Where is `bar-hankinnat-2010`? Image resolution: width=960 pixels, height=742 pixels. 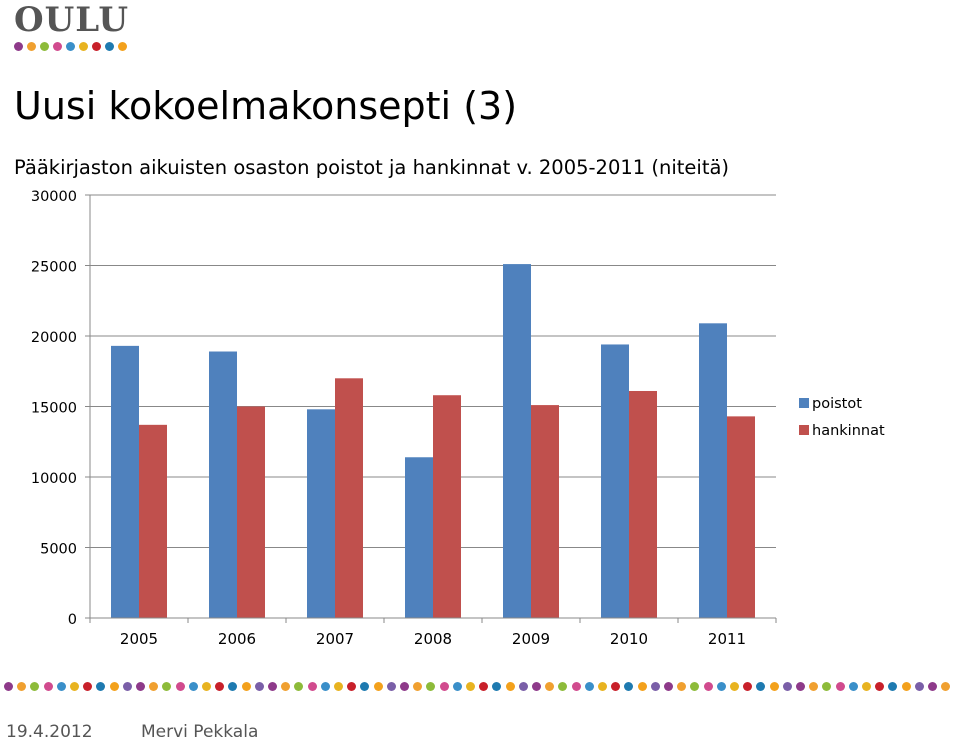
bar-hankinnat-2010 is located at coordinates (643, 504).